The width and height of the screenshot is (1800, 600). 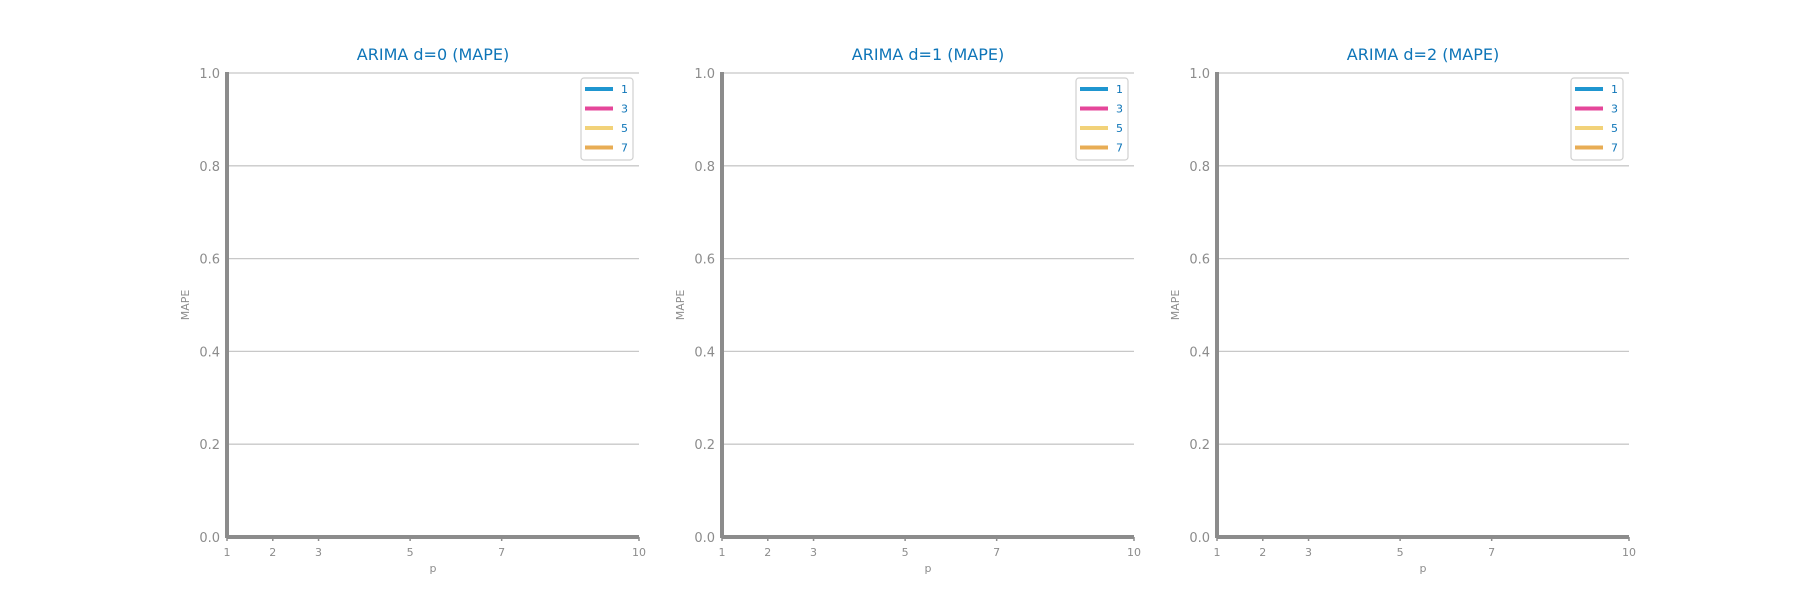 What do you see at coordinates (928, 54) in the screenshot?
I see `chart-title: ARIMA d=1 (MAPE)` at bounding box center [928, 54].